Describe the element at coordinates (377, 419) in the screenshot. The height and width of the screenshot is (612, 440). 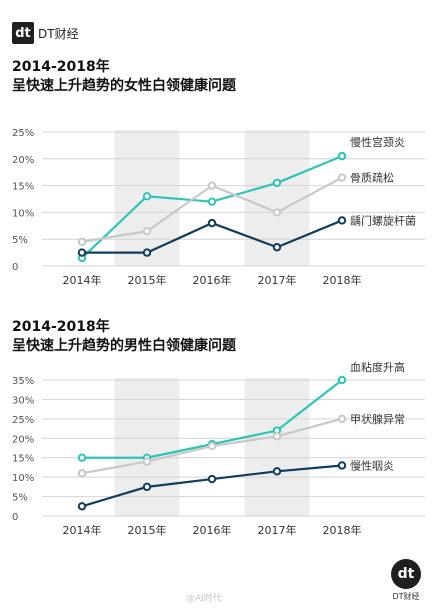
I see `chart2-series-label: 甲状腺异常` at that location.